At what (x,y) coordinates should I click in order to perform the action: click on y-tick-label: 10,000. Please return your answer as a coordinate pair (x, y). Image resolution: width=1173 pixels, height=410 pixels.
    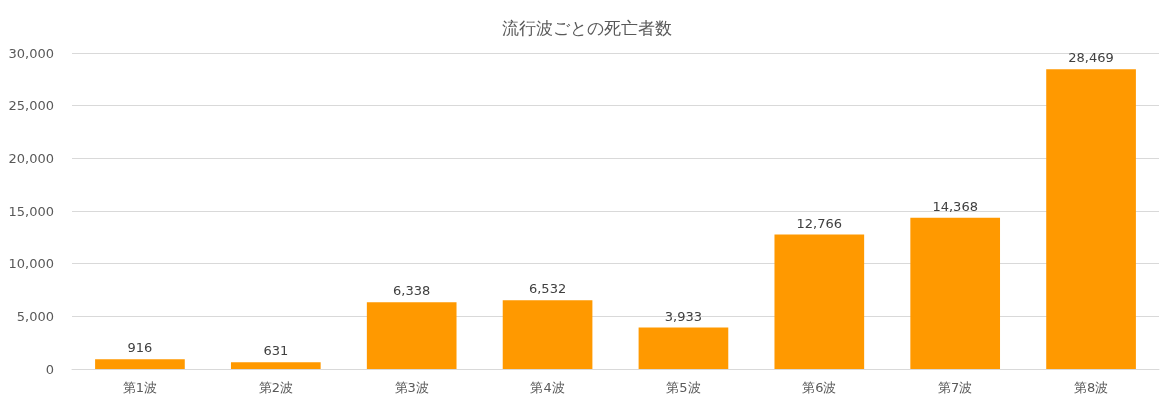
    Looking at the image, I should click on (31, 264).